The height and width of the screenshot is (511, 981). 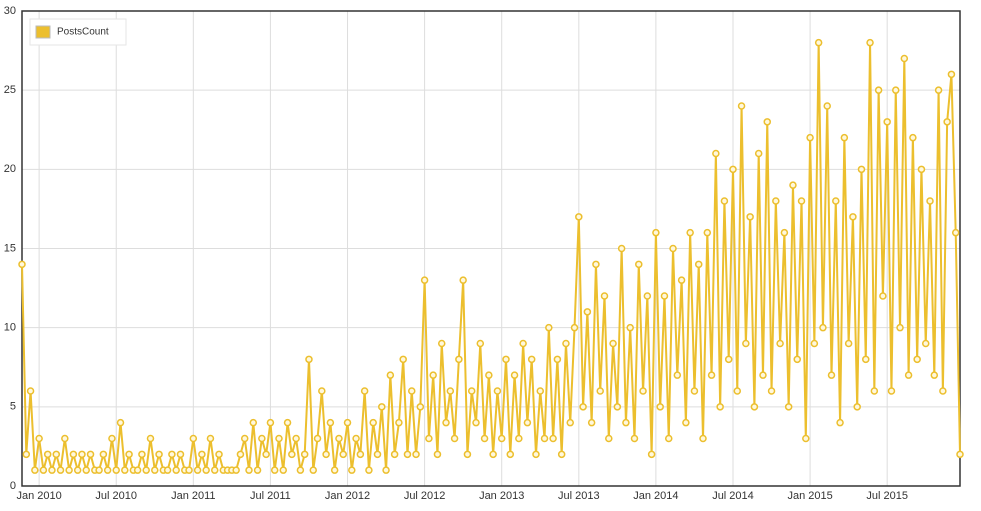 What do you see at coordinates (10, 11) in the screenshot?
I see `y-tick-label: 30` at bounding box center [10, 11].